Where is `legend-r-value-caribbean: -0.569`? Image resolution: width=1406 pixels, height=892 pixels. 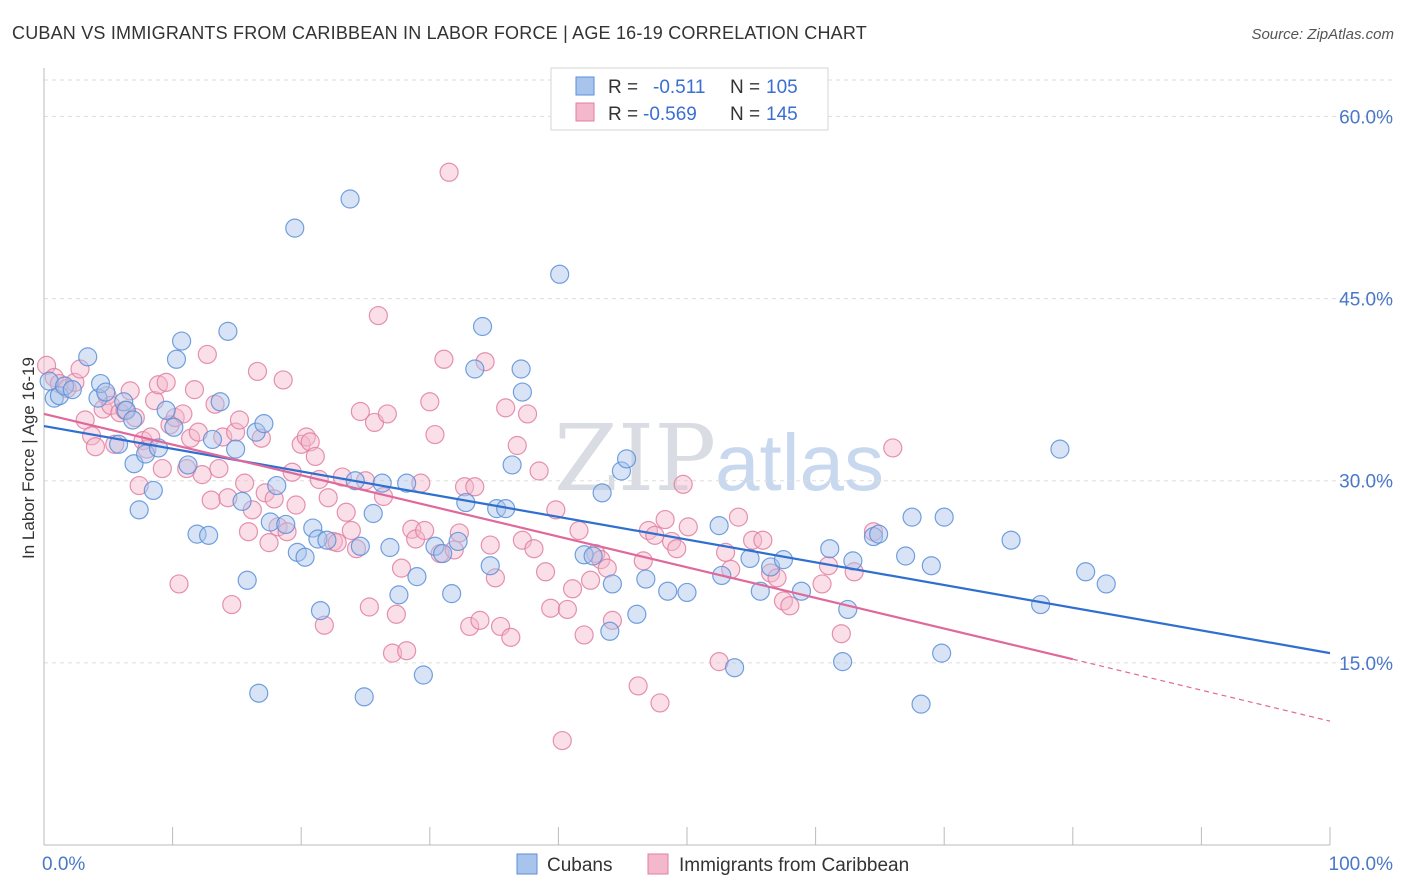
legend-r-value-caribbean: -0.569 is located at coordinates (670, 114).